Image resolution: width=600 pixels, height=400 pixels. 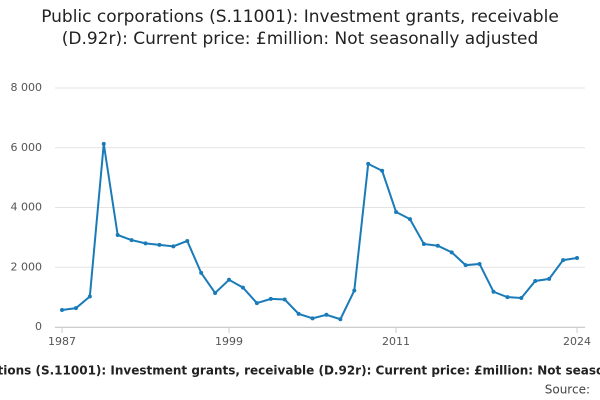 I want to click on x-tick-label: 1999, so click(x=229, y=341).